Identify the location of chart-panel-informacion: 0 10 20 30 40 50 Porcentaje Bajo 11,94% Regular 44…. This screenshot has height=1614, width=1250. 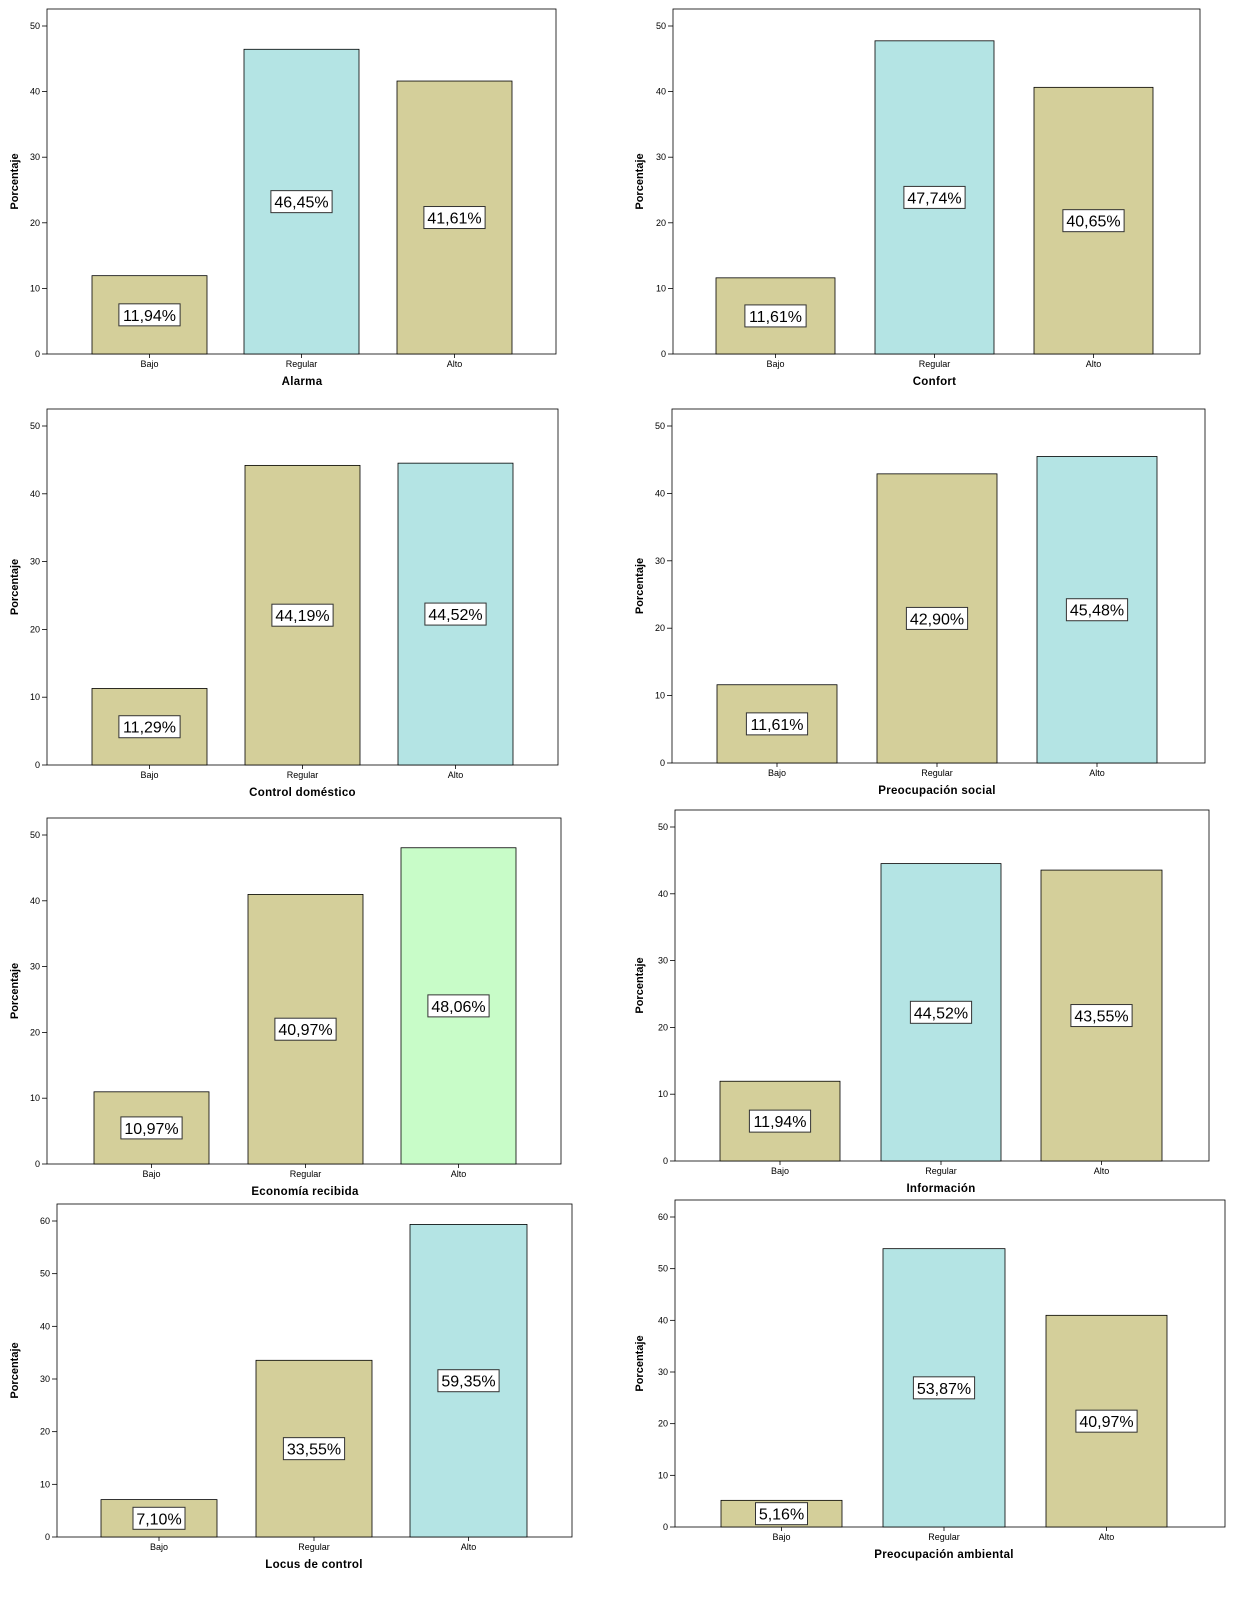
(925, 1001).